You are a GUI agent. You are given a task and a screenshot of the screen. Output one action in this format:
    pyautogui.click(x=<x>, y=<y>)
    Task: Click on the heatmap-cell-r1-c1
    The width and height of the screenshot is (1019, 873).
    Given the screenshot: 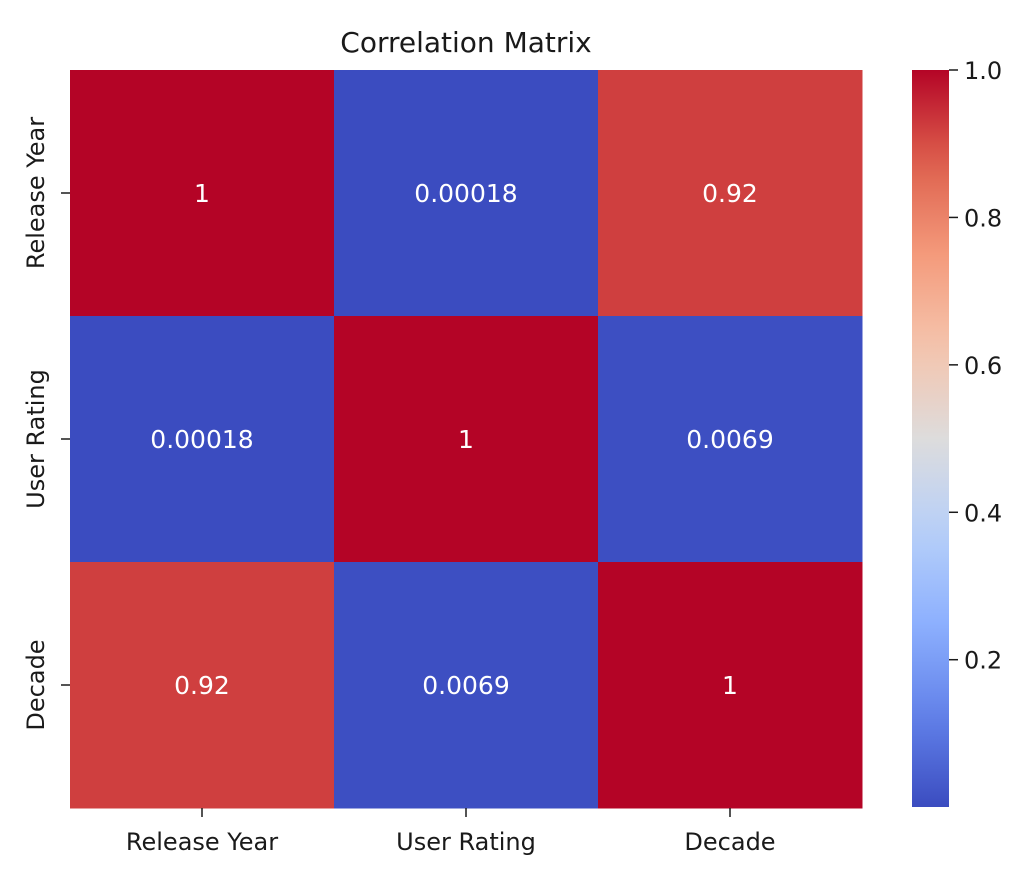 What is the action you would take?
    pyautogui.click(x=466, y=439)
    